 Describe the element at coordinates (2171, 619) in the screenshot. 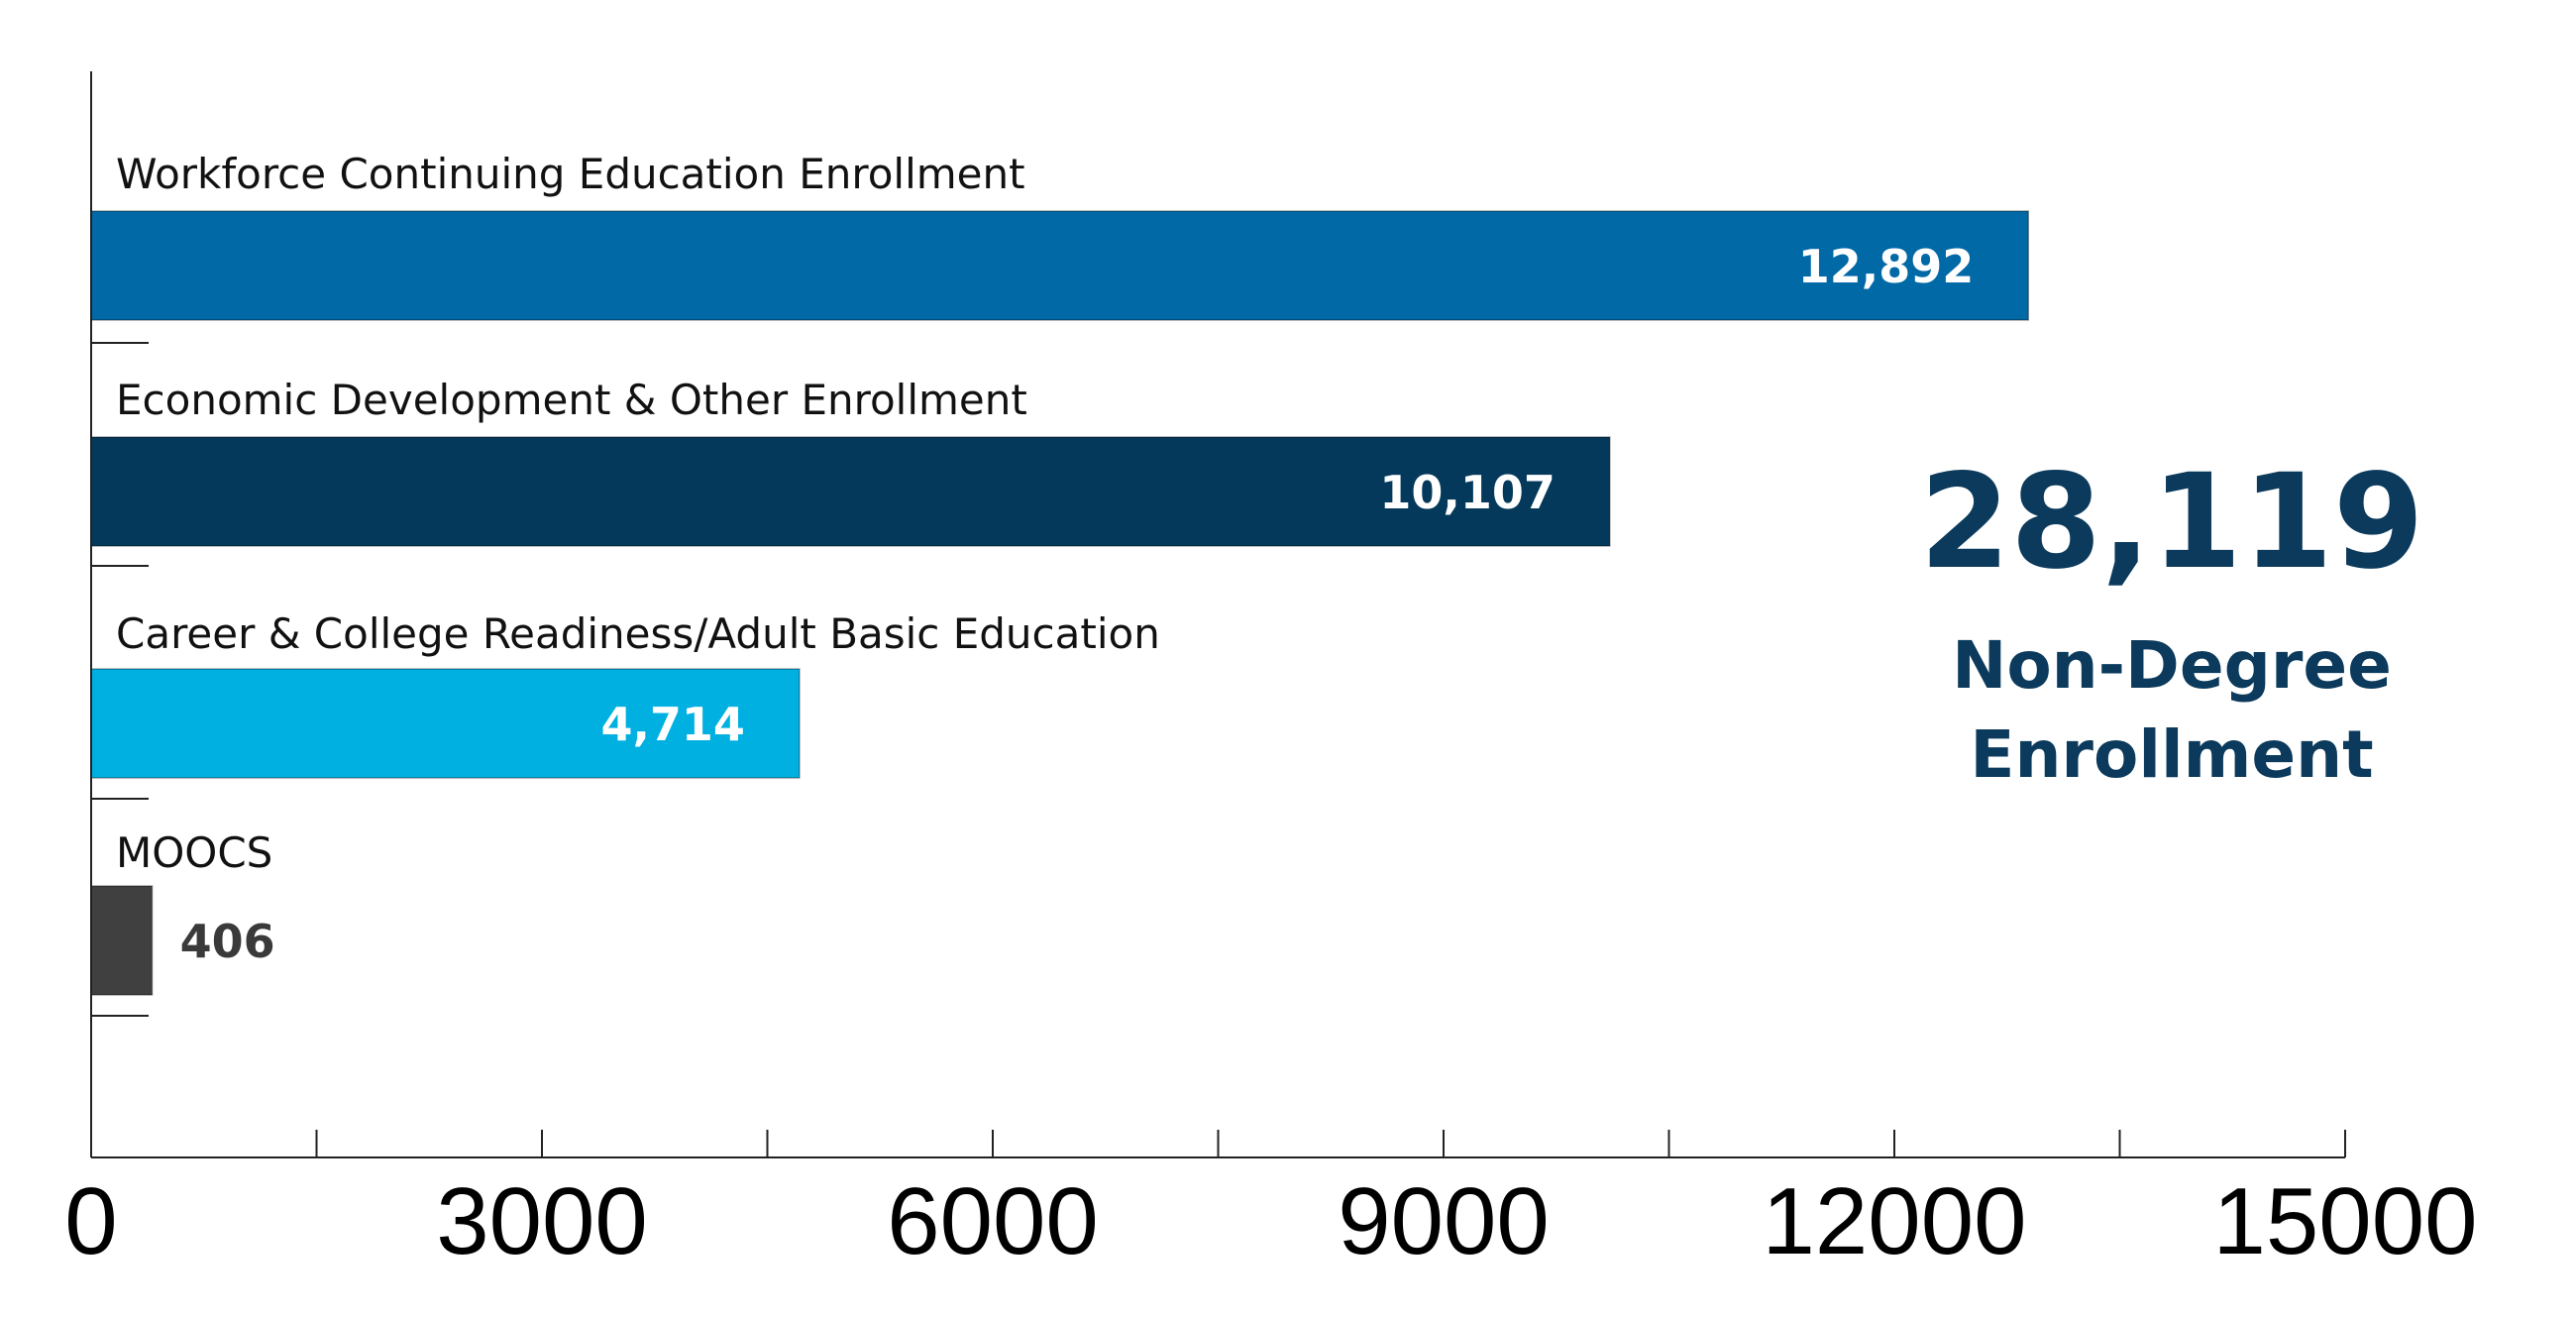

I see `total-summary: 28,119 Non-Degree Enrollment` at that location.